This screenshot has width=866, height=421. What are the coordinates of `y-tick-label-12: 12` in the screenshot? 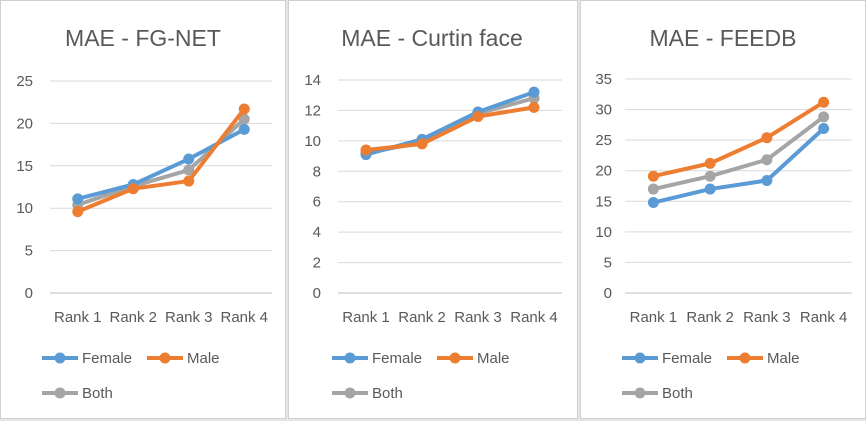 It's located at (312, 110).